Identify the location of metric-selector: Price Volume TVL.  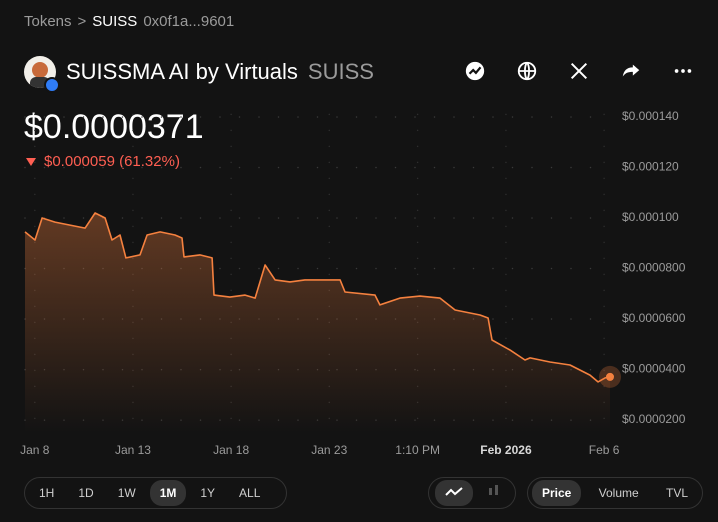
(615, 493).